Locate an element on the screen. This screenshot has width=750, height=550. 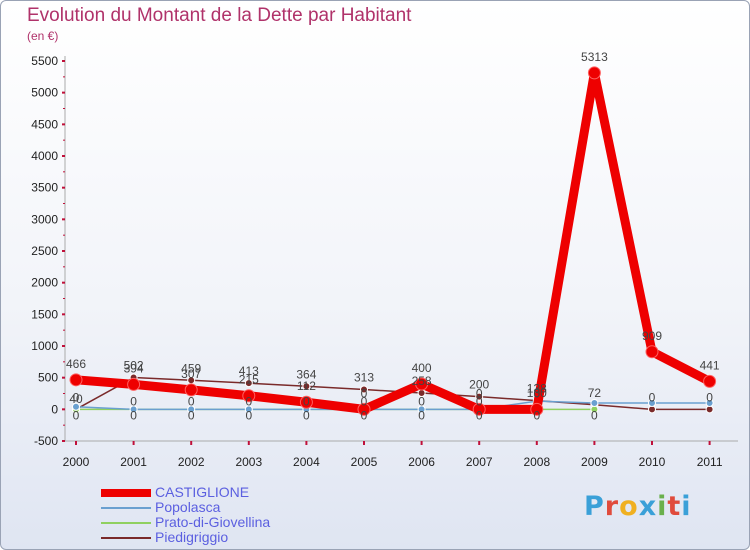
y-tick-label: 4000 is located at coordinates (44, 156).